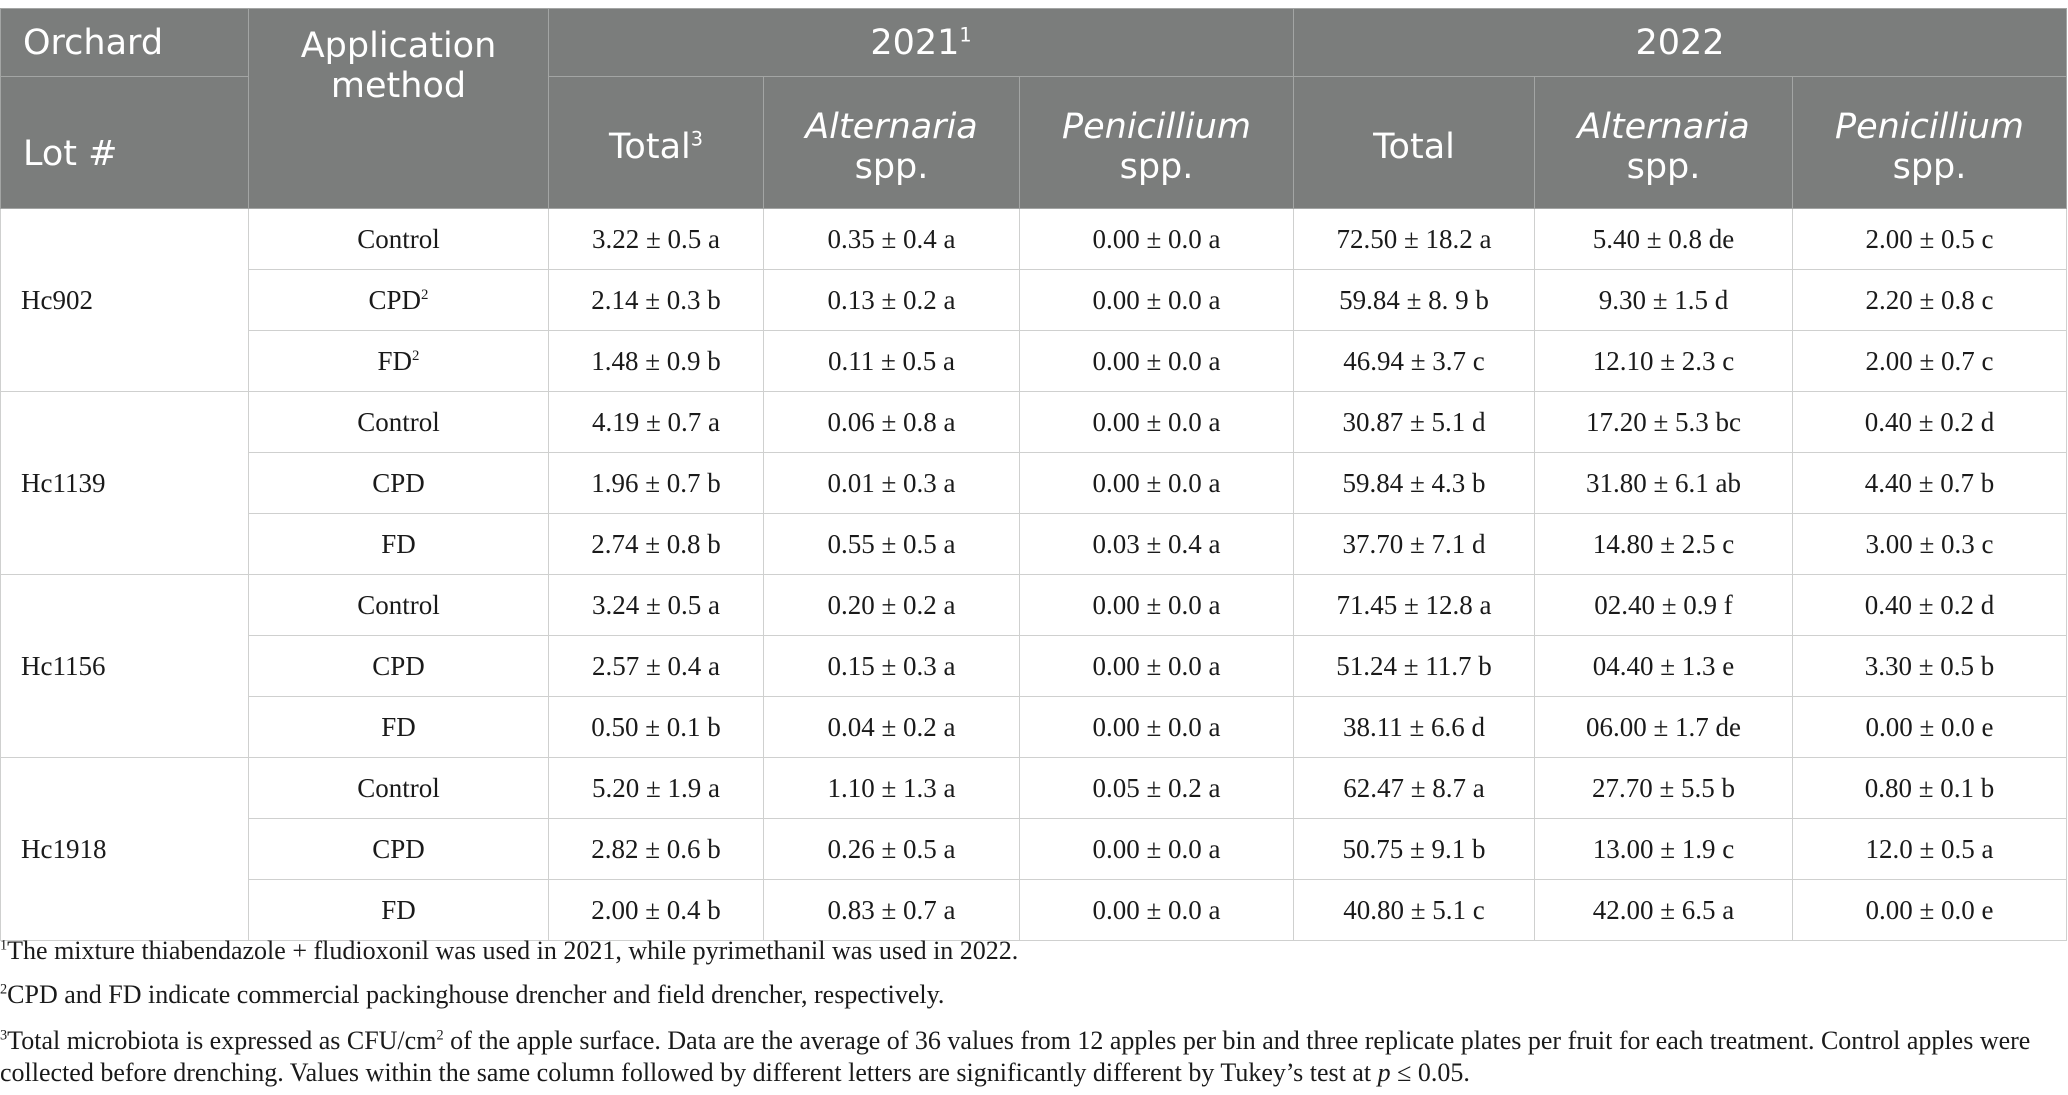 The image size is (2068, 1095). What do you see at coordinates (1414, 544) in the screenshot?
I see `total-2022-cell: 37.70 ± 7.1 d` at bounding box center [1414, 544].